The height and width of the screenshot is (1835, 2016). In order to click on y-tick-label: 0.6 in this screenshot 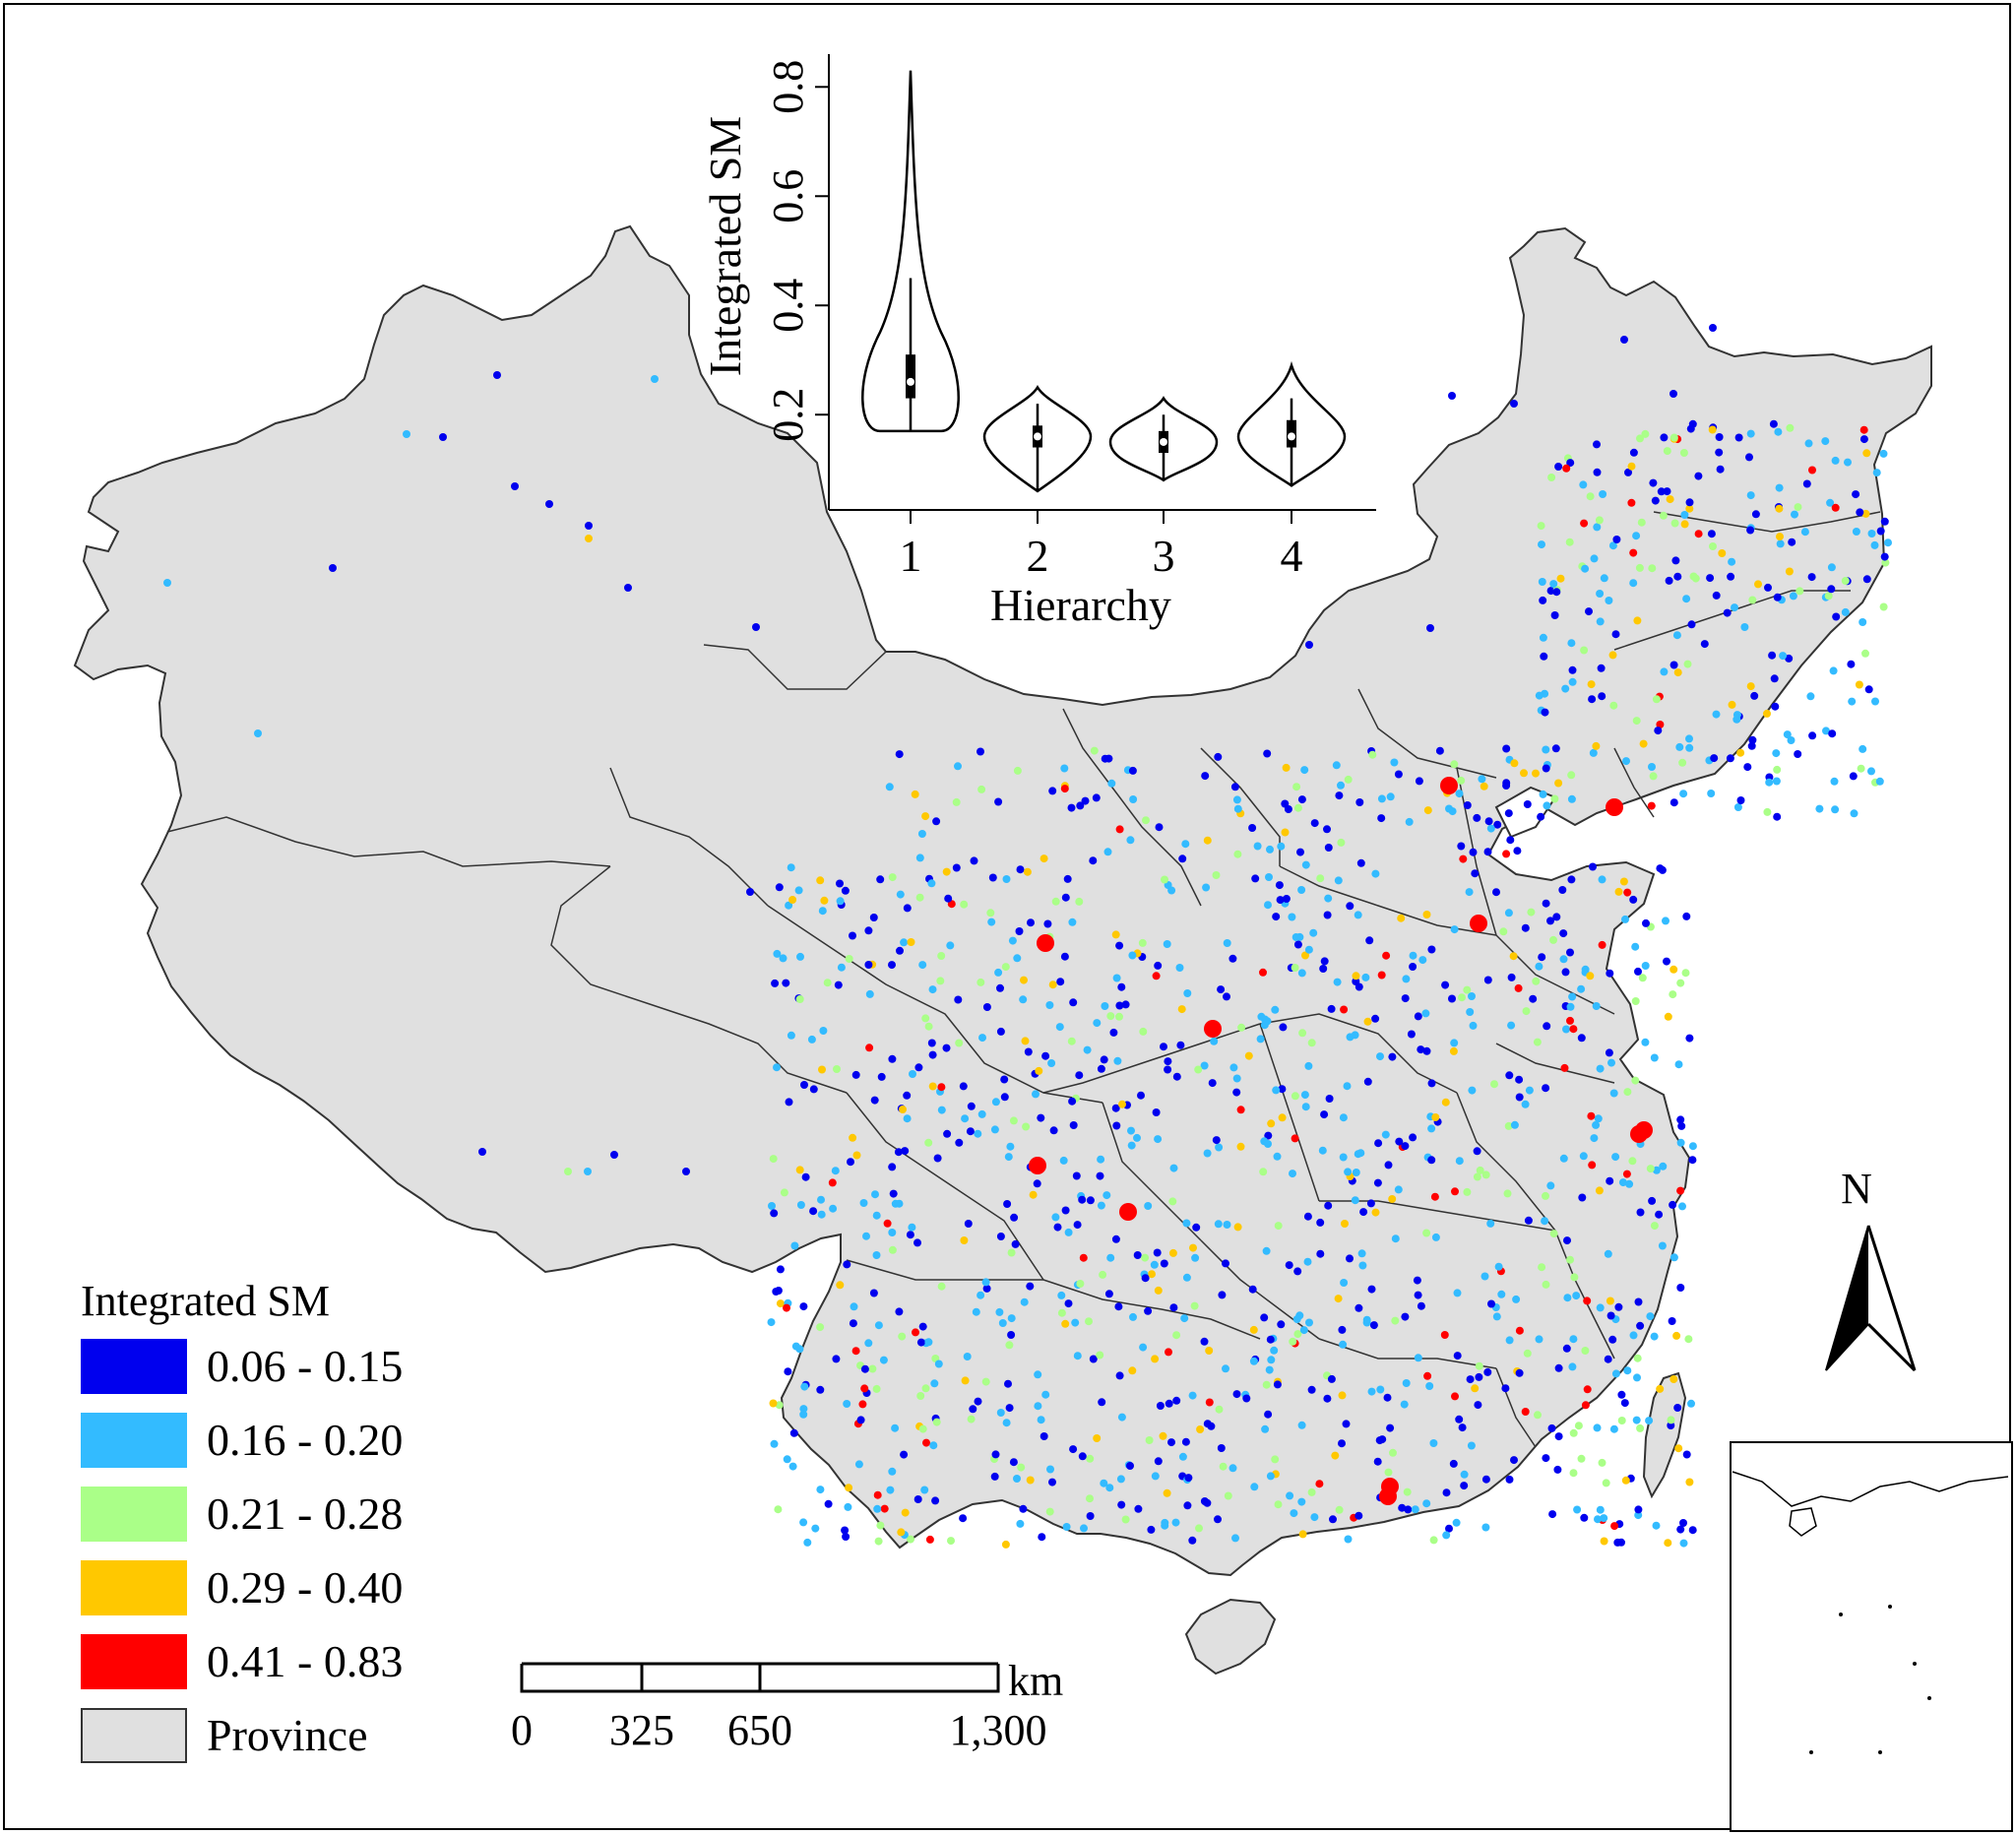, I will do `click(788, 196)`.